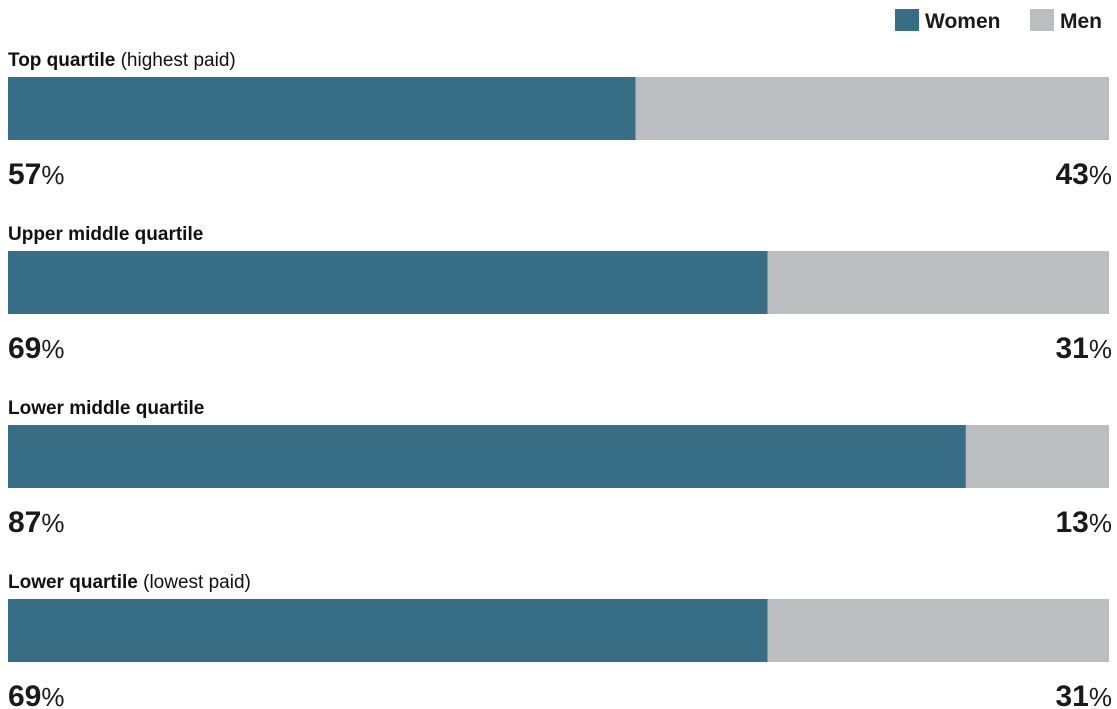  I want to click on row-label-name: Lower middle quartile, so click(106, 408).